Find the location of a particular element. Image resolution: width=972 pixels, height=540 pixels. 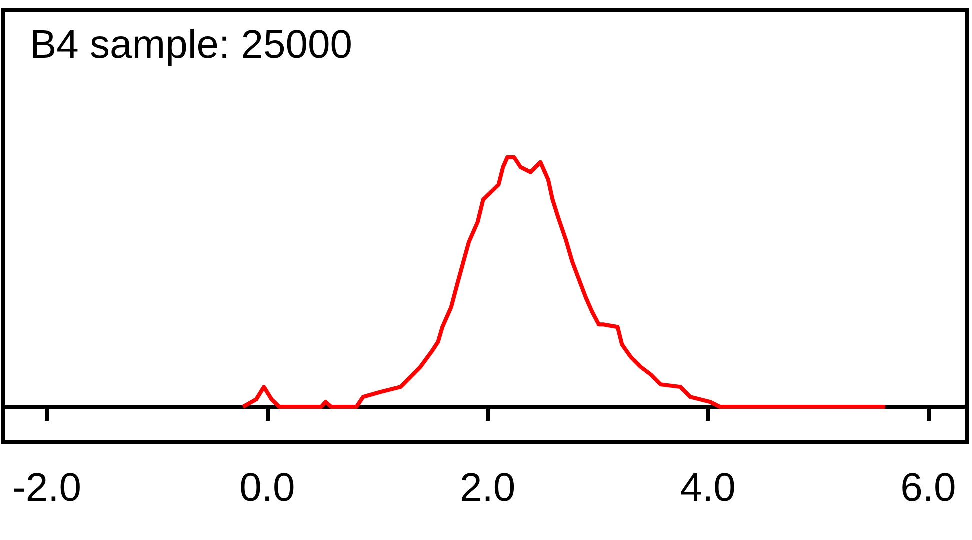

x-tick-label: 0.0 is located at coordinates (268, 488).